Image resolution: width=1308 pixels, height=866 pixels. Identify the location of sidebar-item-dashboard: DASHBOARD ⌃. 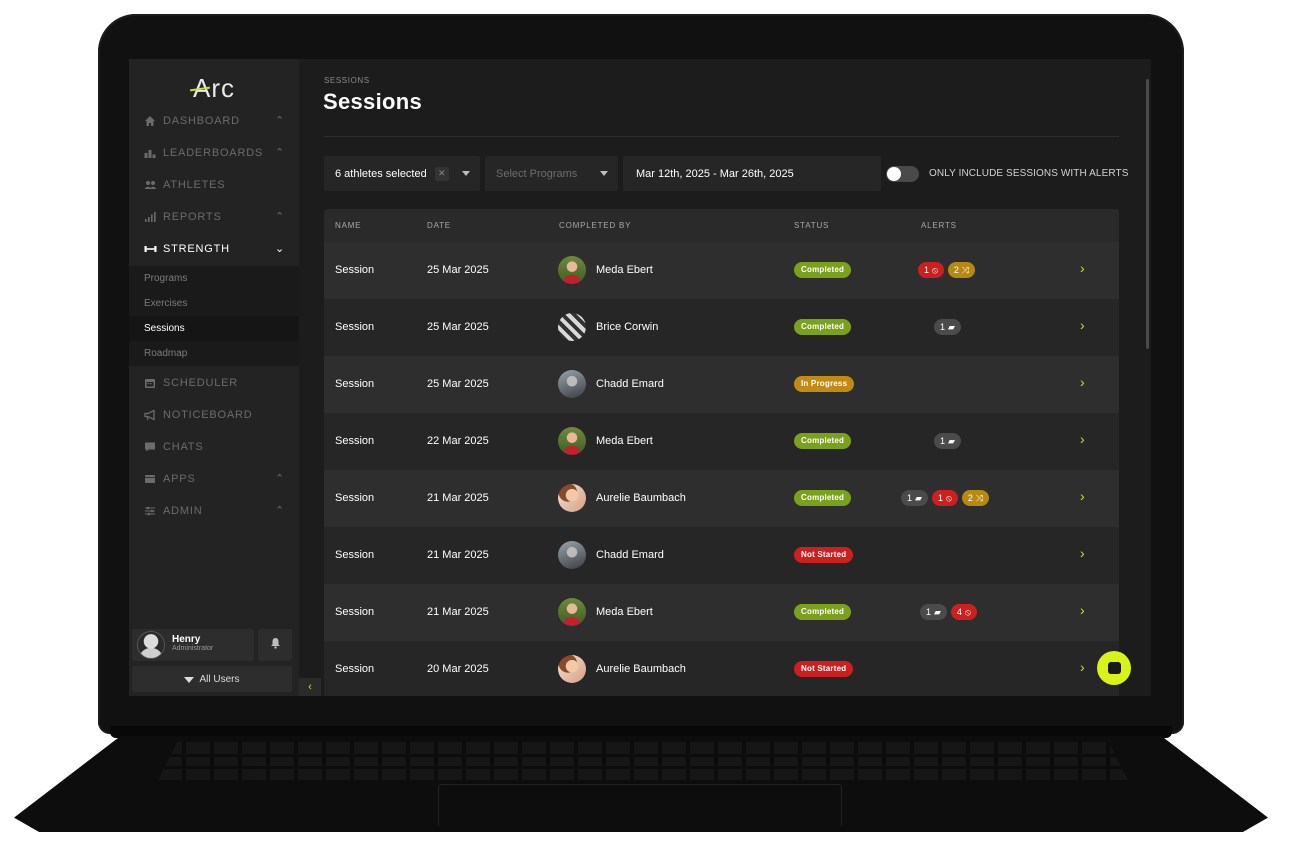
(214, 121).